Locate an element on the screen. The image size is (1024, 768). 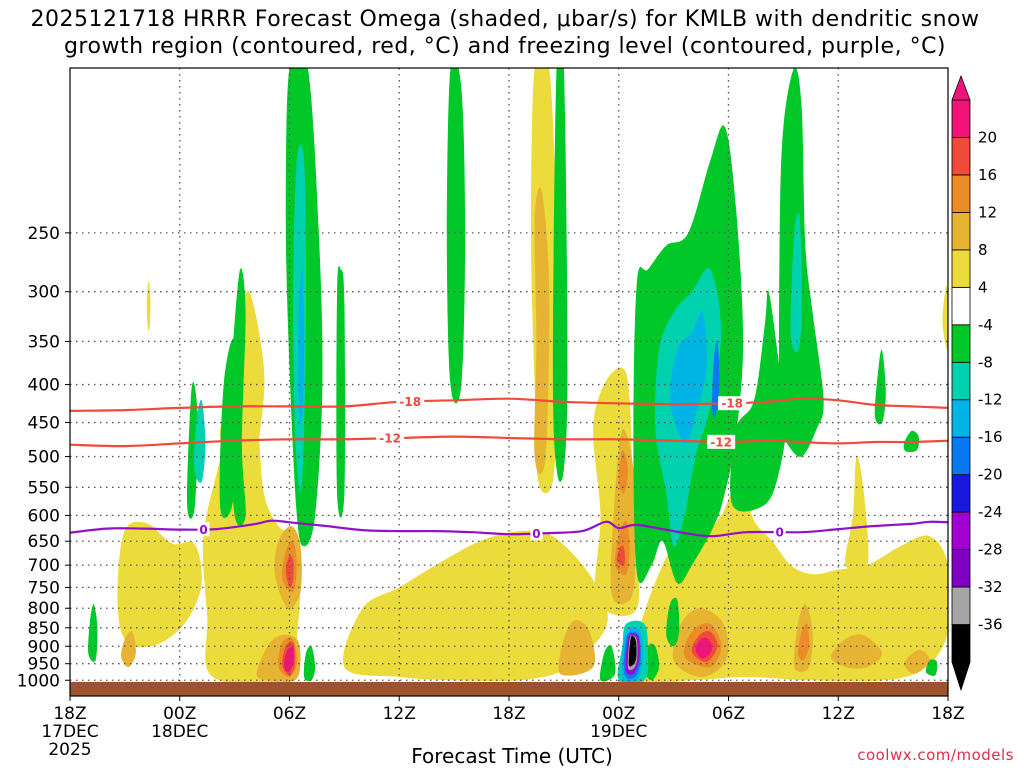
y-tick-label-5: 500 is located at coordinates (44, 458).